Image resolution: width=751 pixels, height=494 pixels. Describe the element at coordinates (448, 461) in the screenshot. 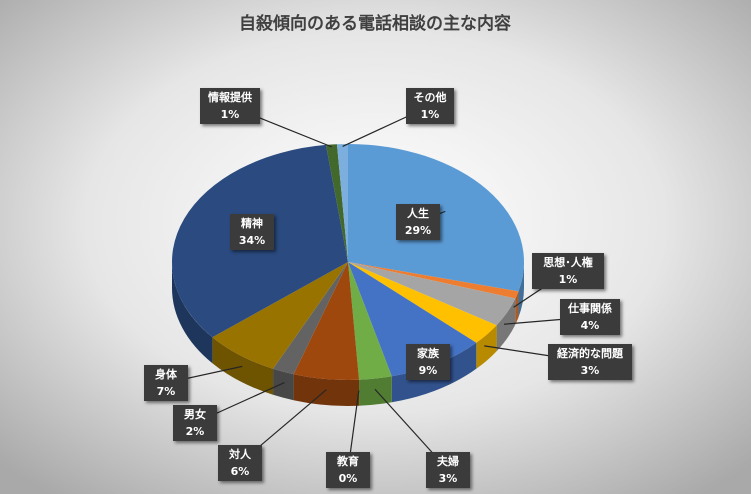

I see `label-category: 夫婦` at that location.